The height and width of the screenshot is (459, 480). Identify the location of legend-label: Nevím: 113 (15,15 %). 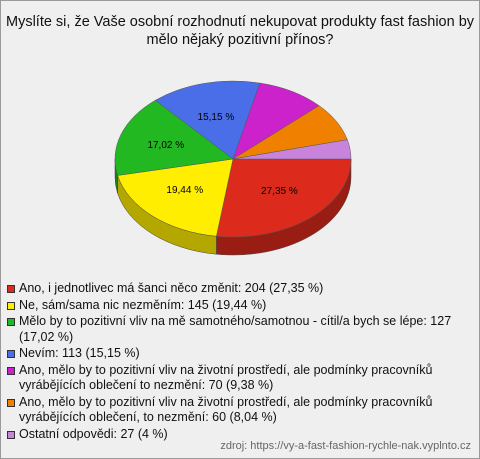
(79, 353).